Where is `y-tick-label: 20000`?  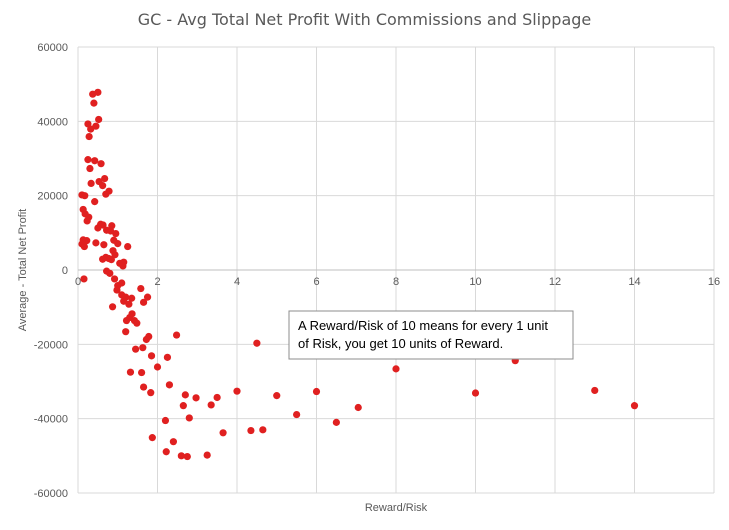 y-tick-label: 20000 is located at coordinates (52, 197).